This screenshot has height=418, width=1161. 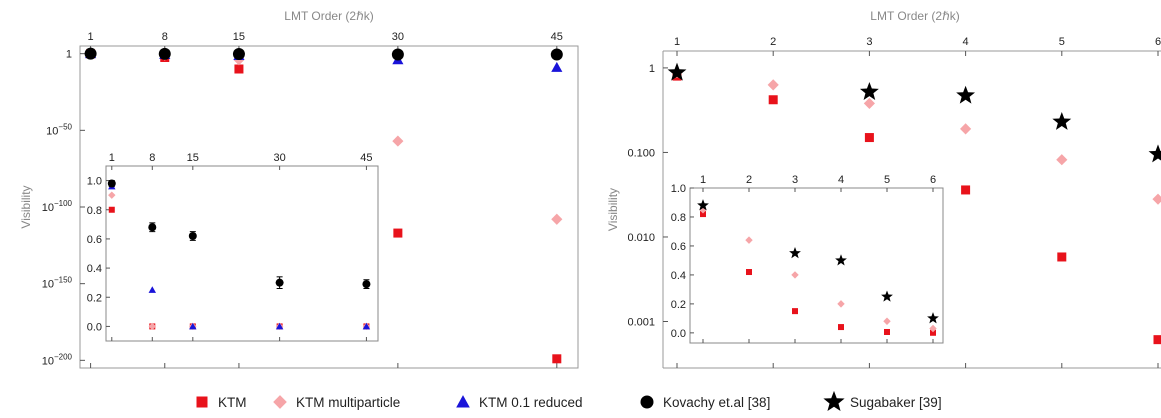 I want to click on left-inset-y-tick-label: 0.8, so click(x=94, y=211).